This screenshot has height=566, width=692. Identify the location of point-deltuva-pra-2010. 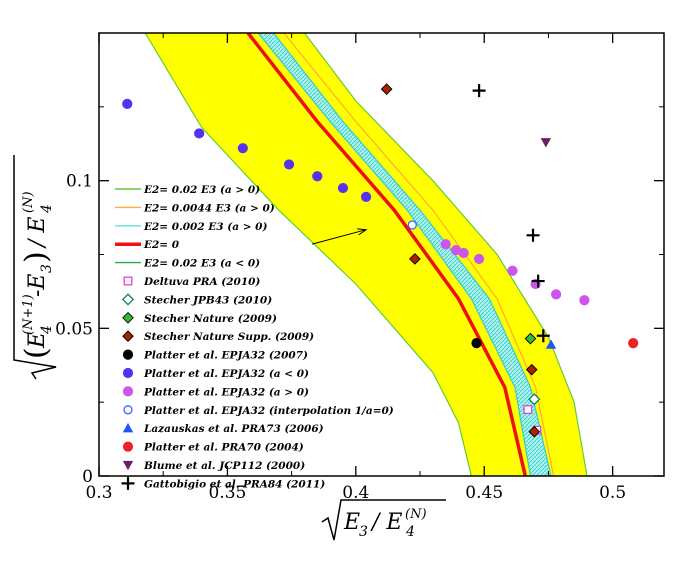
(528, 409).